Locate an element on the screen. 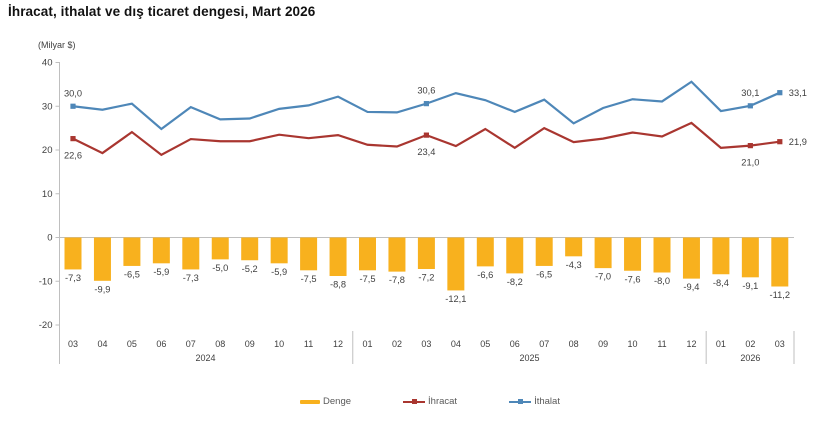  denge-bar-value-label: -4,3 is located at coordinates (574, 265).